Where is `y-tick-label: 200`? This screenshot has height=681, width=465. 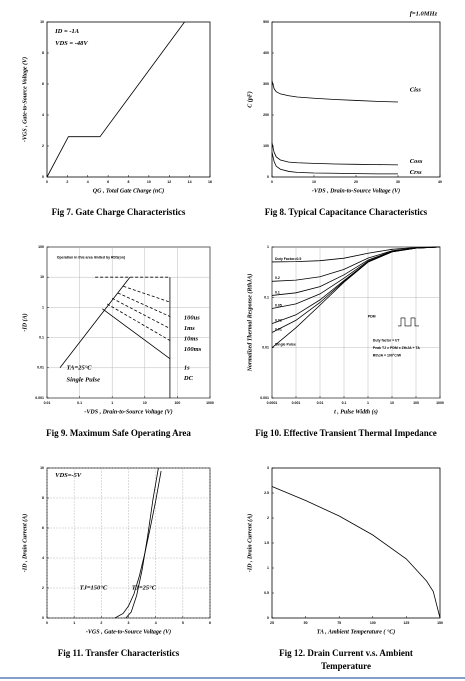 y-tick-label: 200 is located at coordinates (266, 115).